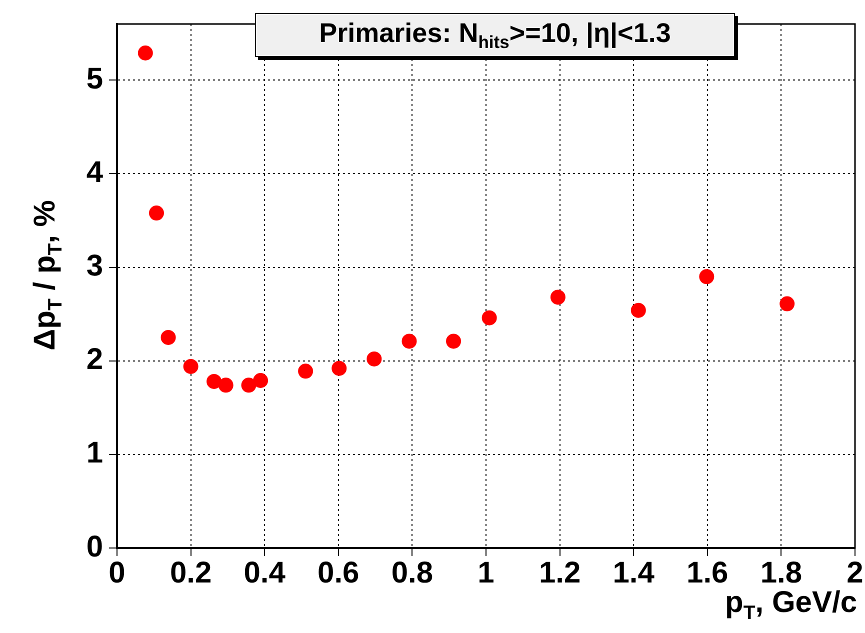 This screenshot has width=865, height=633. Describe the element at coordinates (94, 547) in the screenshot. I see `y-tick-label: 0` at that location.